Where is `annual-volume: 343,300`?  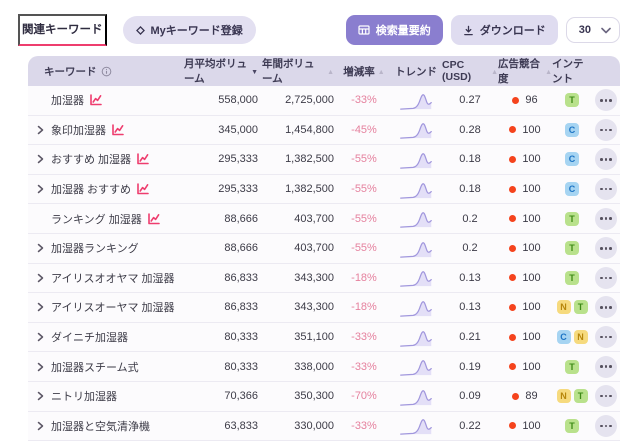 annual-volume: 343,300 is located at coordinates (314, 307).